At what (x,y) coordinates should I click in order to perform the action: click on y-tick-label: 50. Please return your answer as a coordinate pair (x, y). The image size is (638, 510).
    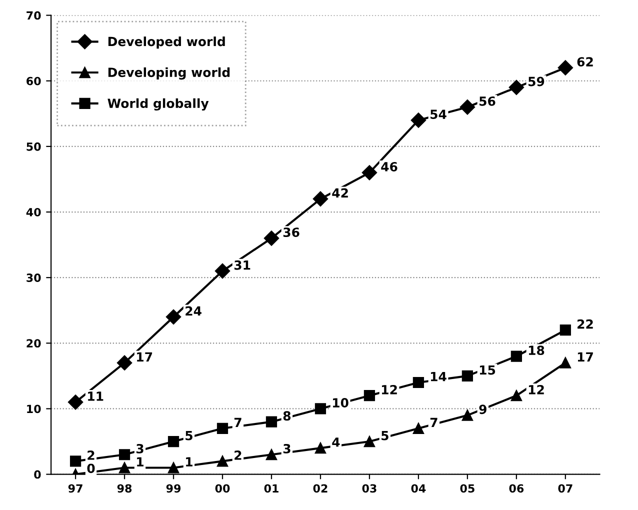
    Looking at the image, I should click on (33, 146).